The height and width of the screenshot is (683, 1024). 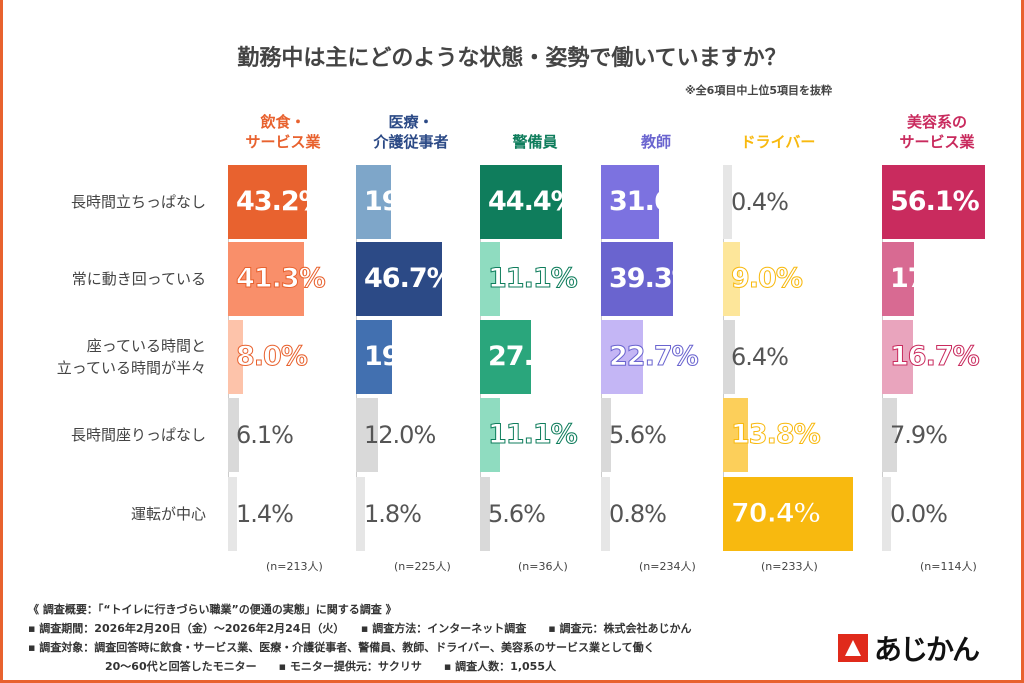 What do you see at coordinates (131, 357) in the screenshot?
I see `row-label: 座っている時間と 立っている時間が半々` at bounding box center [131, 357].